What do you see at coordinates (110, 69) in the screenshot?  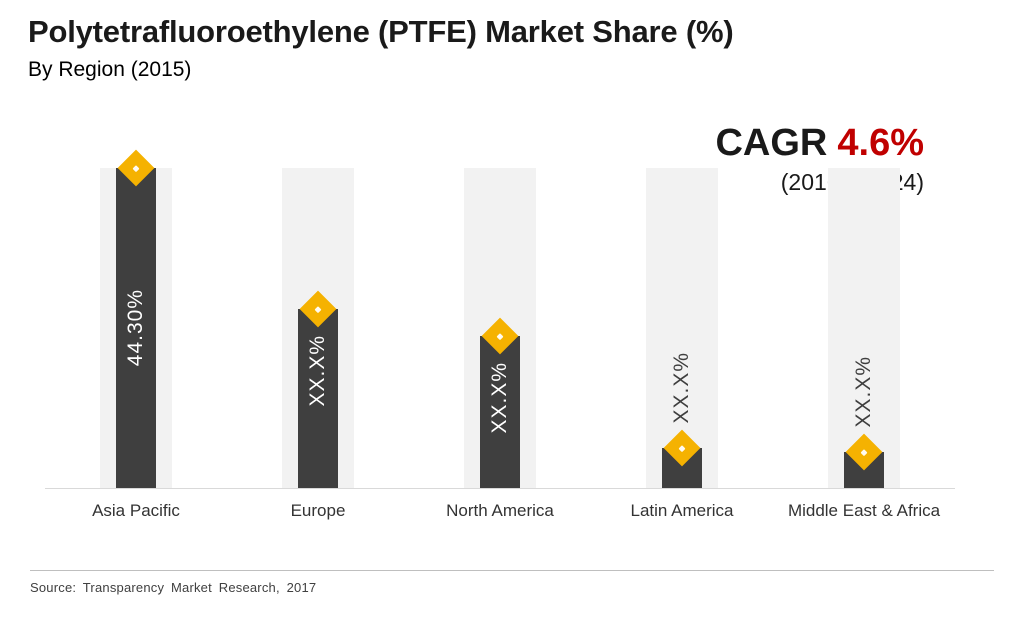 I see `page-subtitle: By Region (2015)` at bounding box center [110, 69].